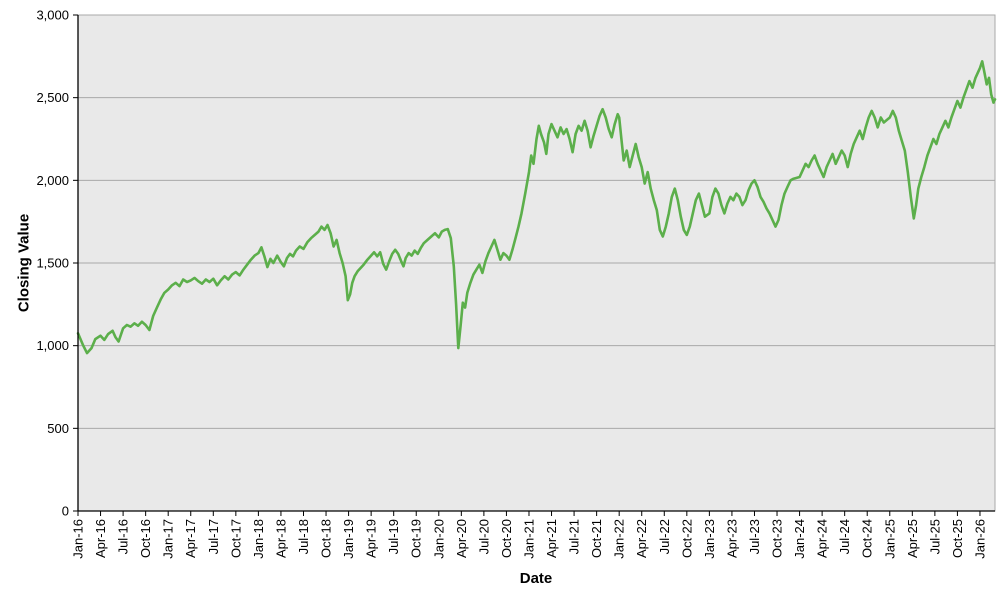 The width and height of the screenshot is (1000, 600). I want to click on y-tick-label: 1,000, so click(52, 345).